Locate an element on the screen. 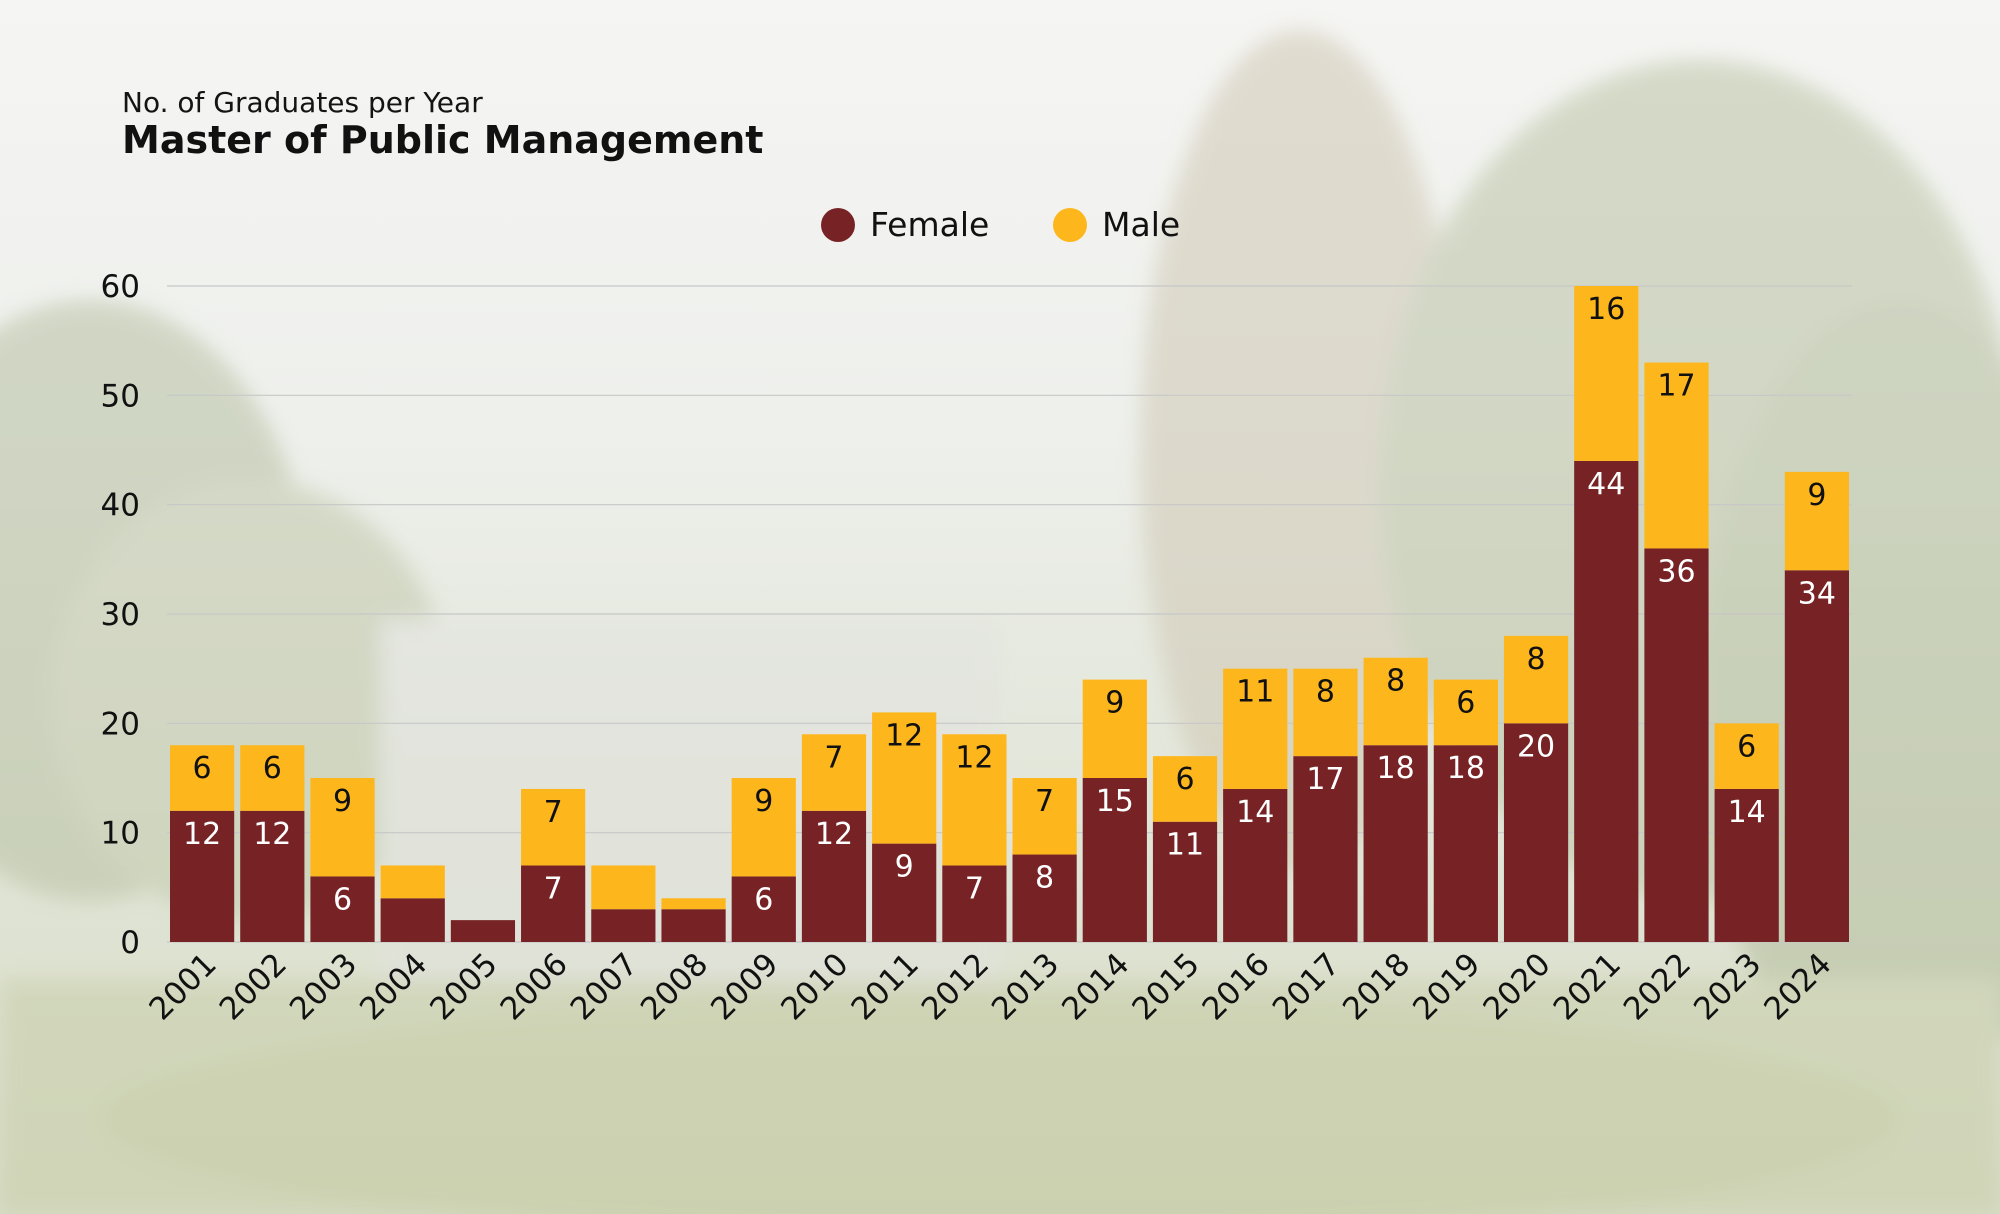 The image size is (2000, 1214). x-tick-label: 2010 is located at coordinates (814, 986).